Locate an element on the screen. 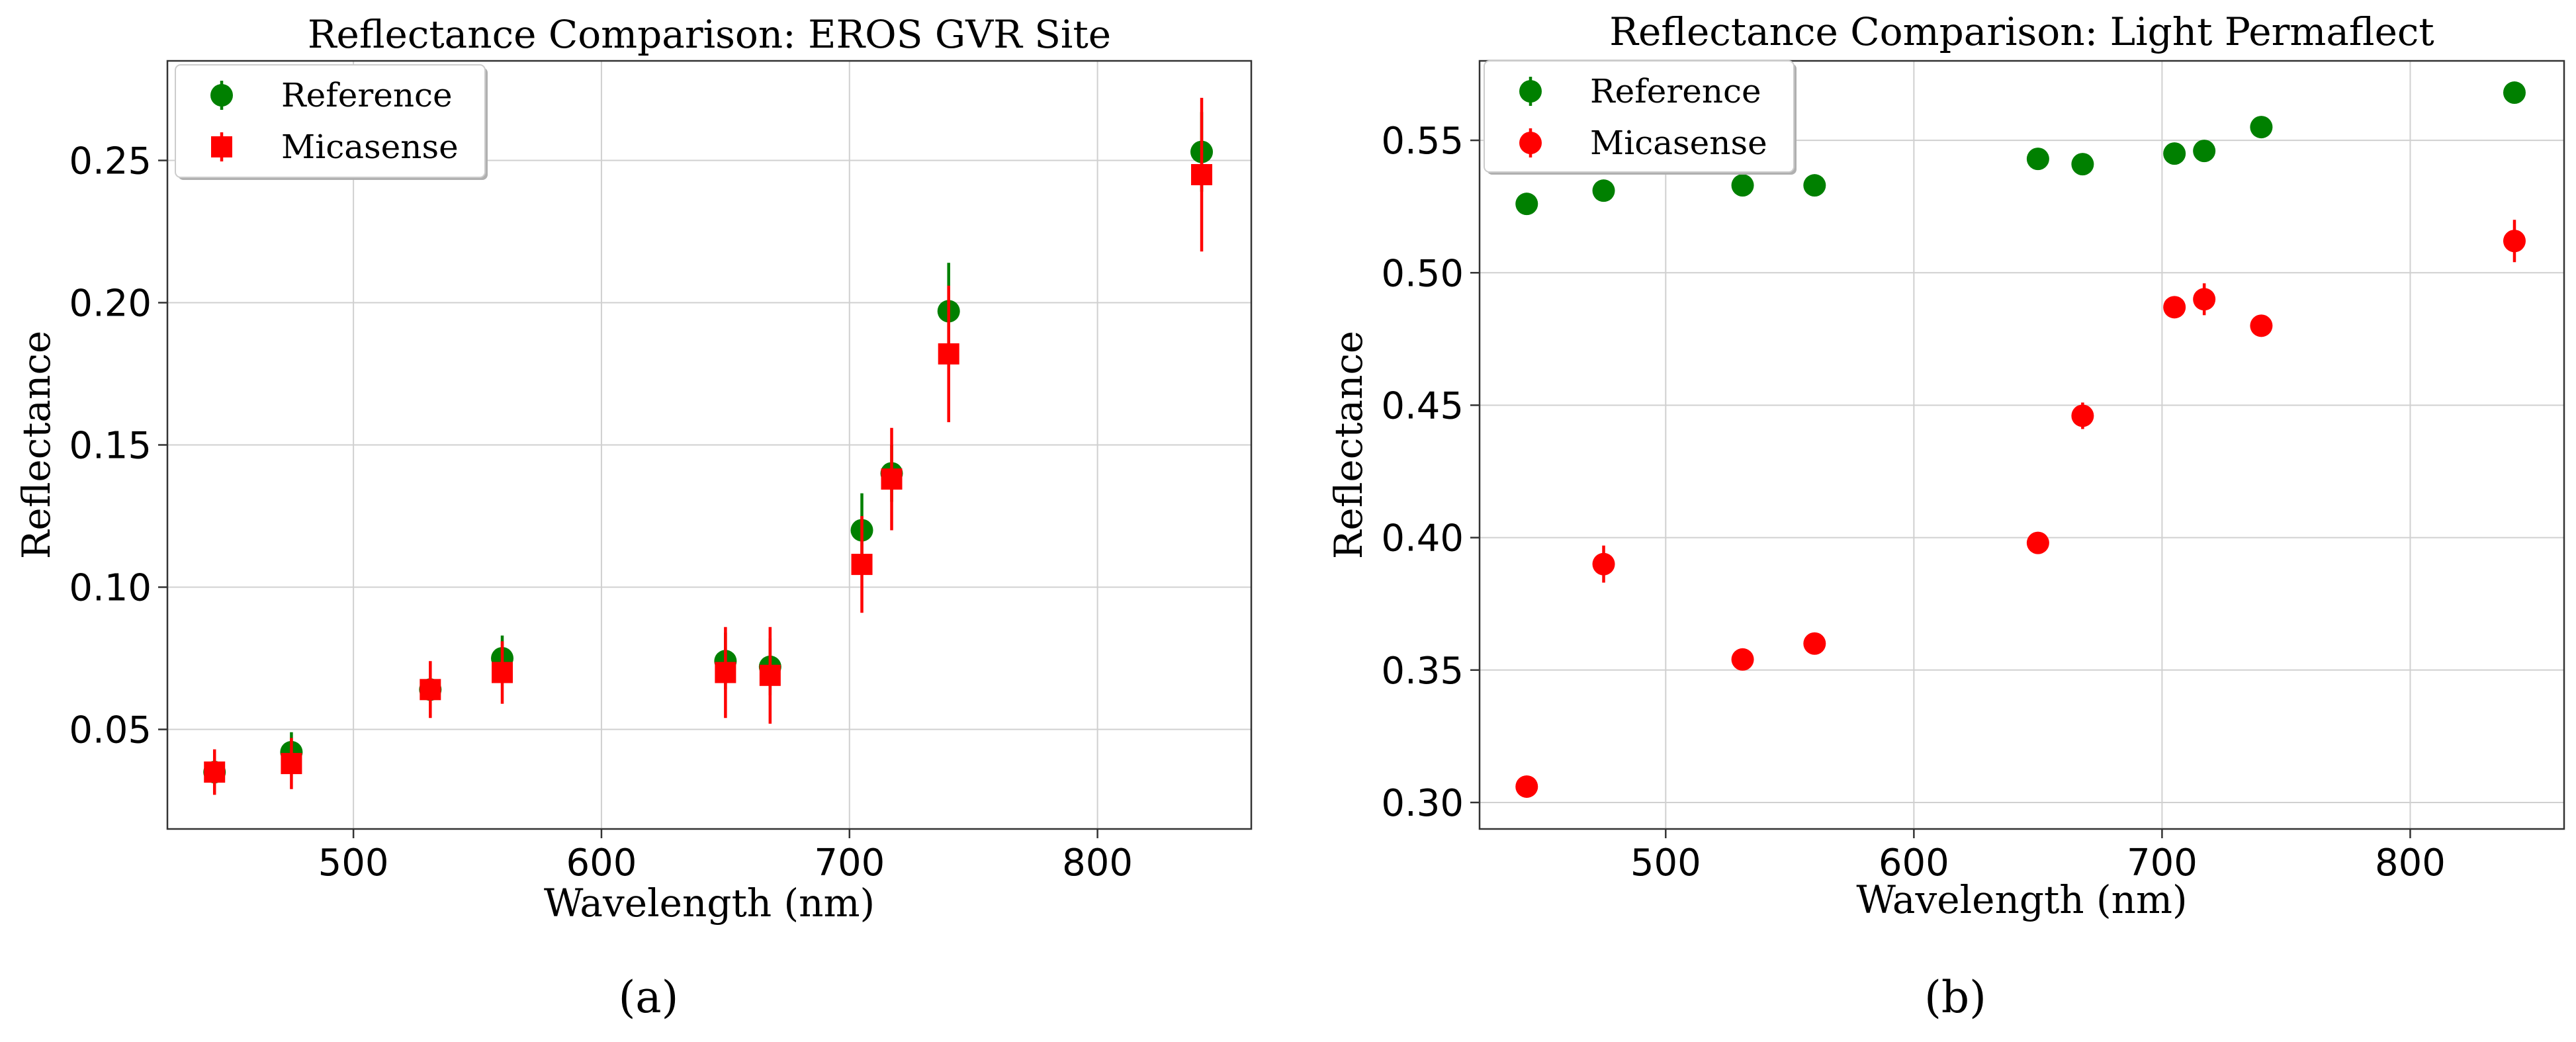 This screenshot has width=2576, height=1042. y-tick-label: 0.55 is located at coordinates (1422, 142).